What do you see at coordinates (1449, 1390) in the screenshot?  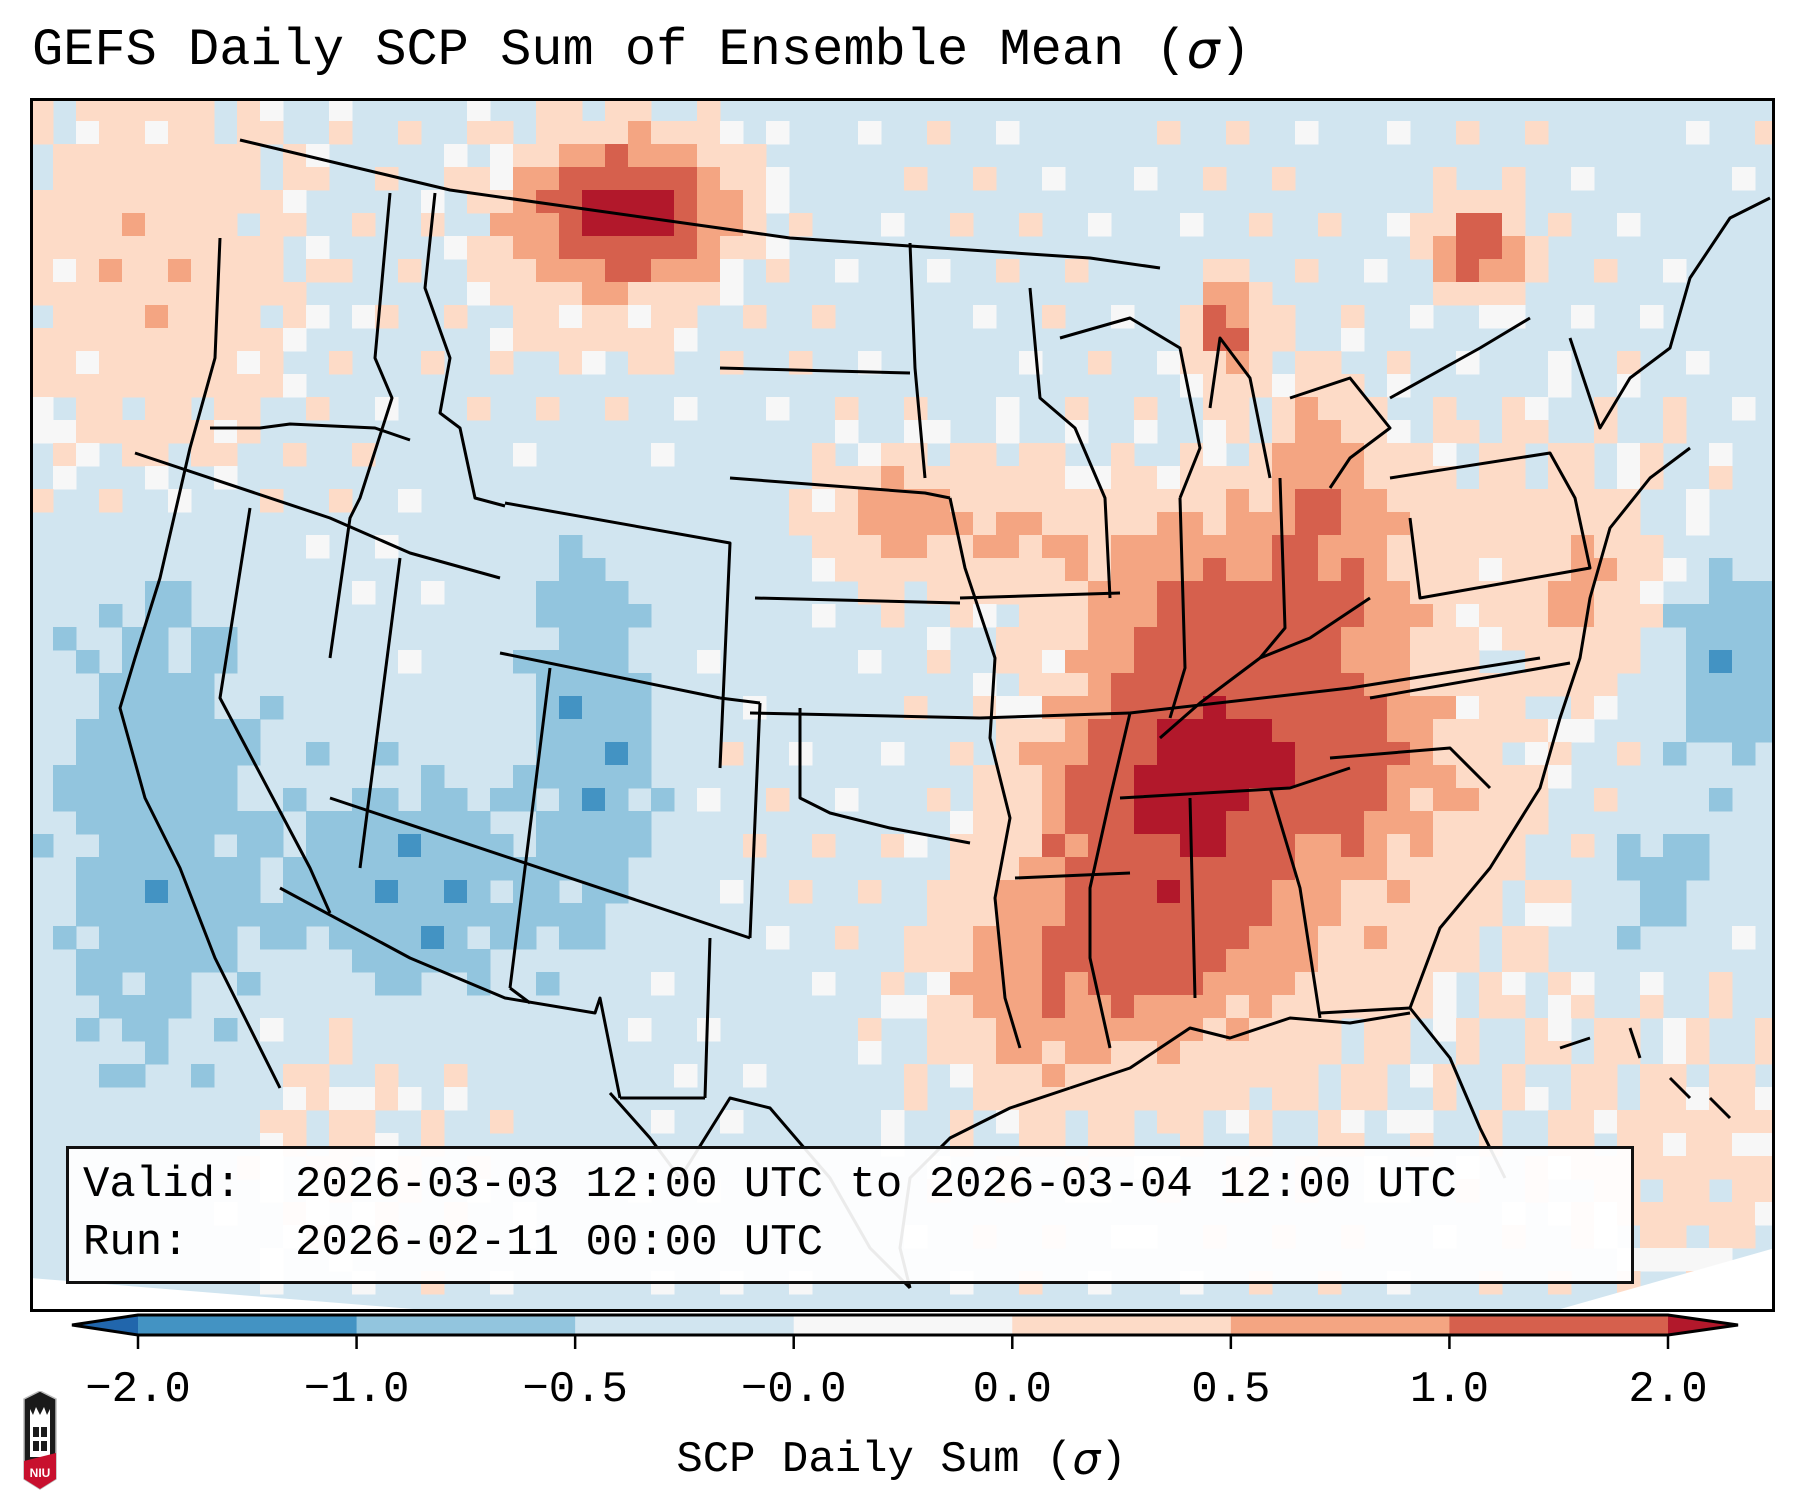 I see `colorbar-tick-label: 1.0` at bounding box center [1449, 1390].